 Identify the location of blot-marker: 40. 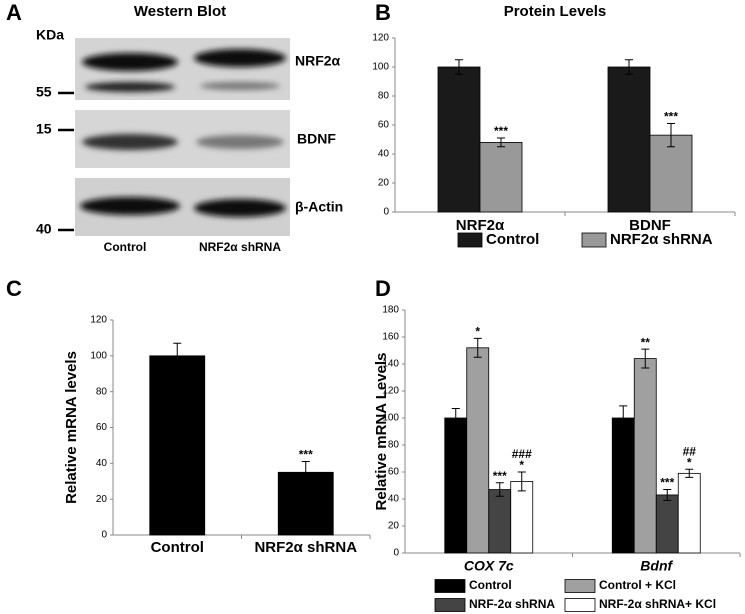
(44, 229).